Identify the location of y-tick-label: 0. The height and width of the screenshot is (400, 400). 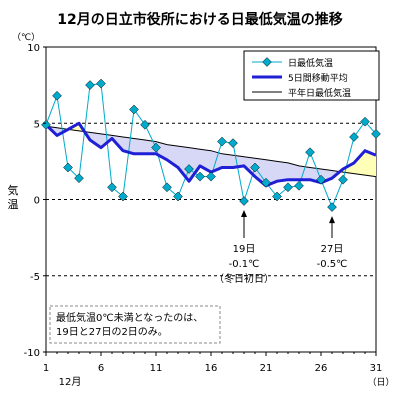
(37, 201).